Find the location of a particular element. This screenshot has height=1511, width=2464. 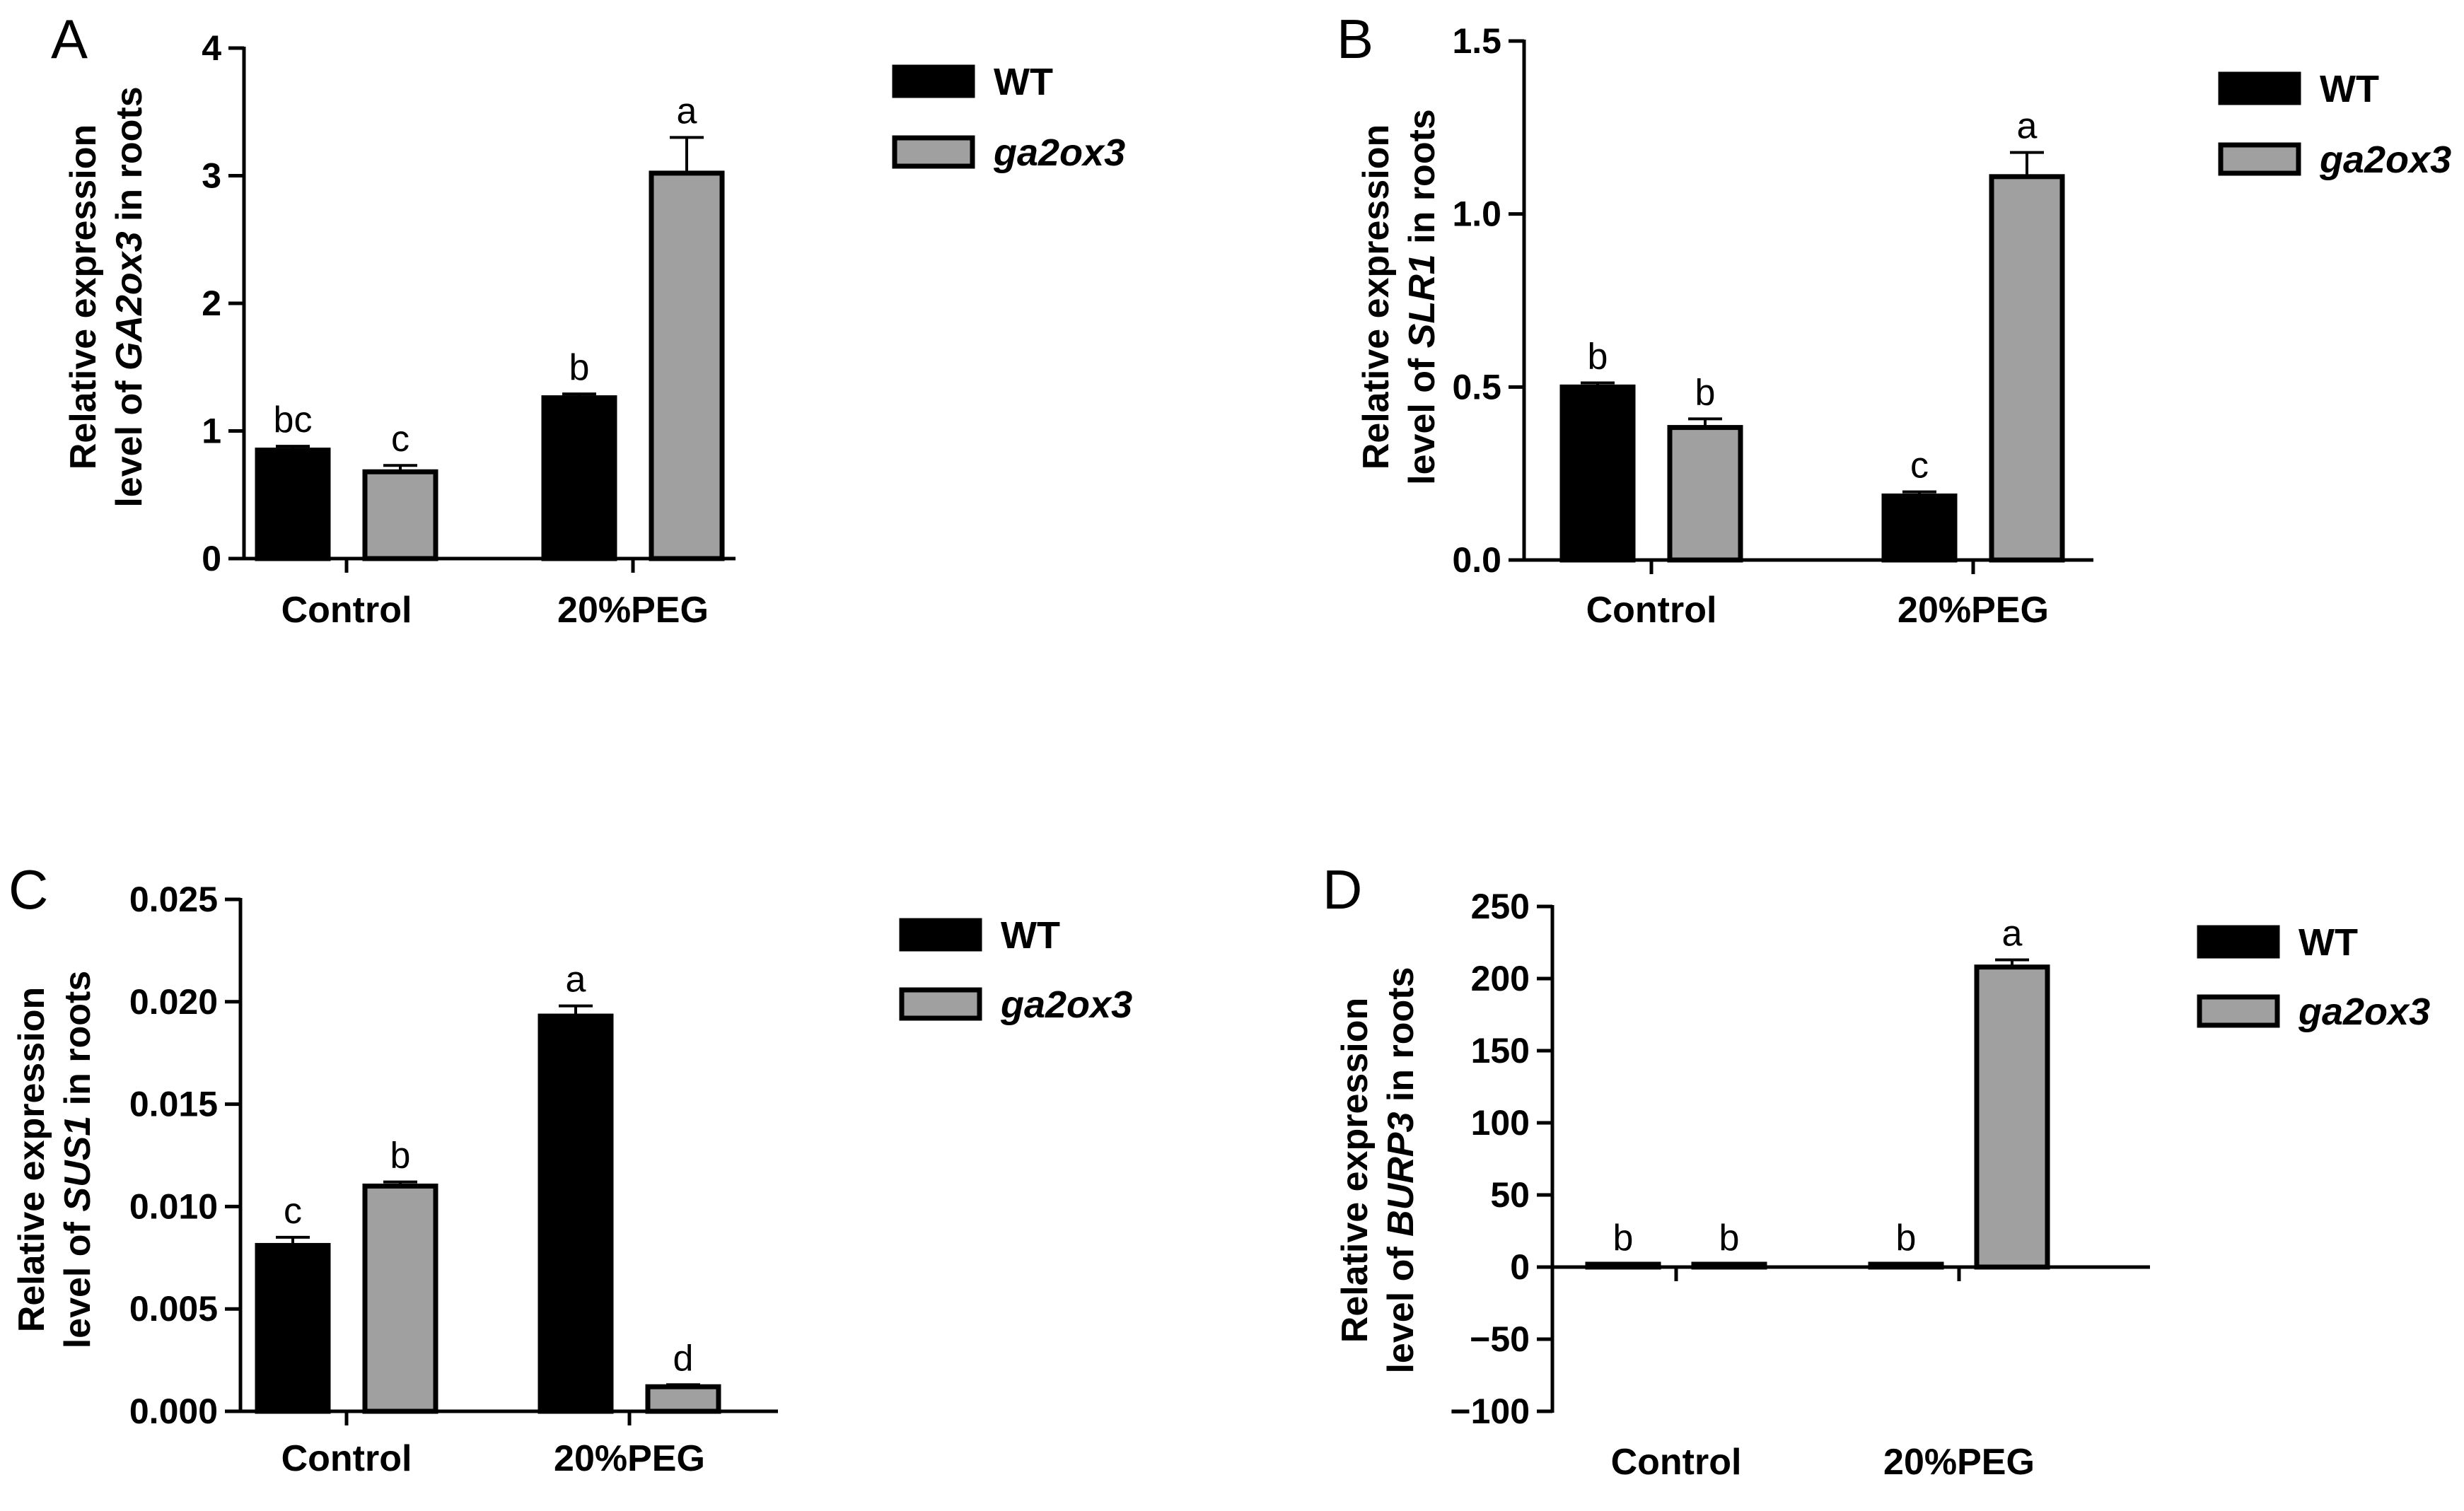

y-tick-label: 3 is located at coordinates (211, 176).